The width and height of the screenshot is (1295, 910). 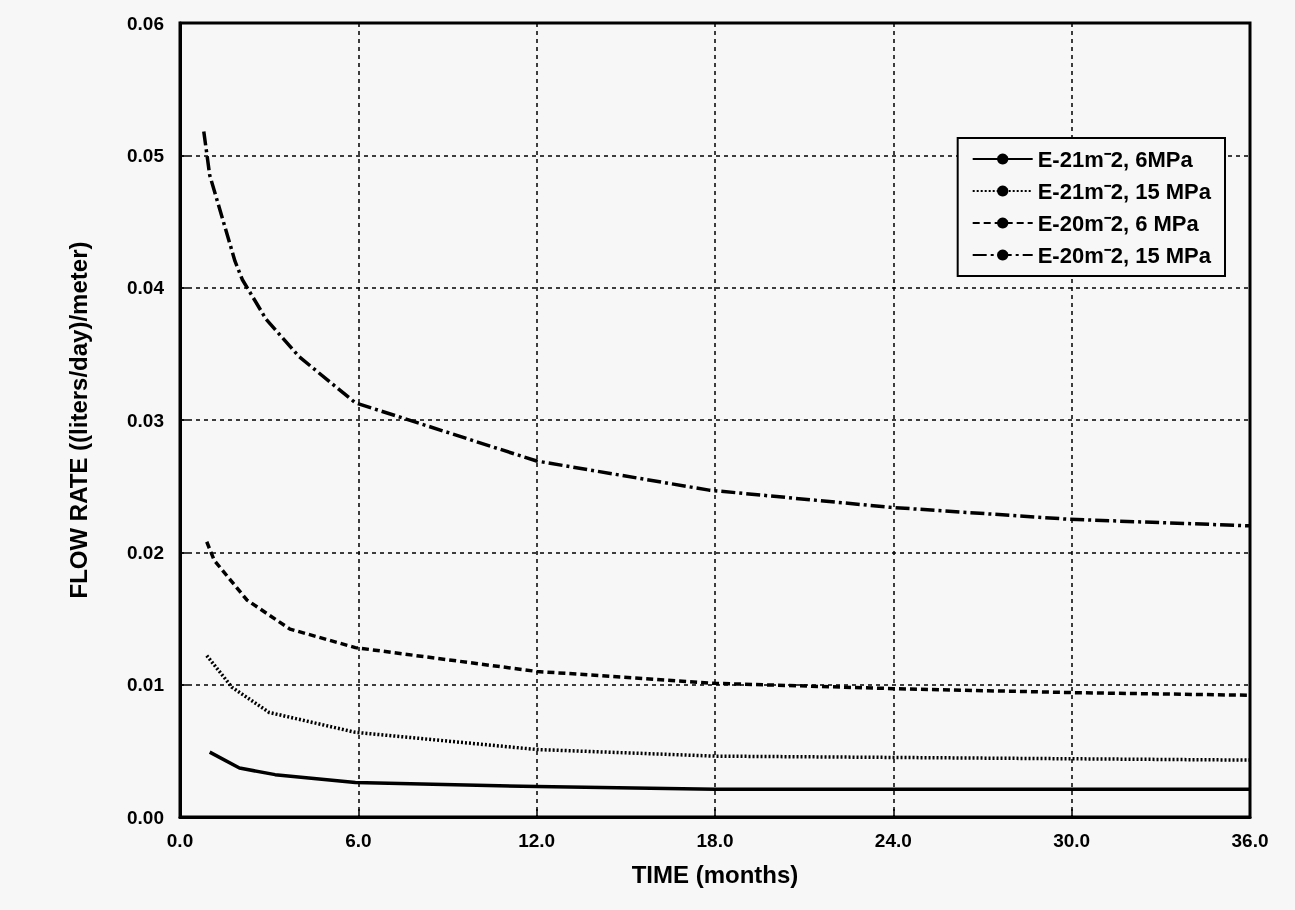 I want to click on x-tick-label: 18.0, so click(x=715, y=840).